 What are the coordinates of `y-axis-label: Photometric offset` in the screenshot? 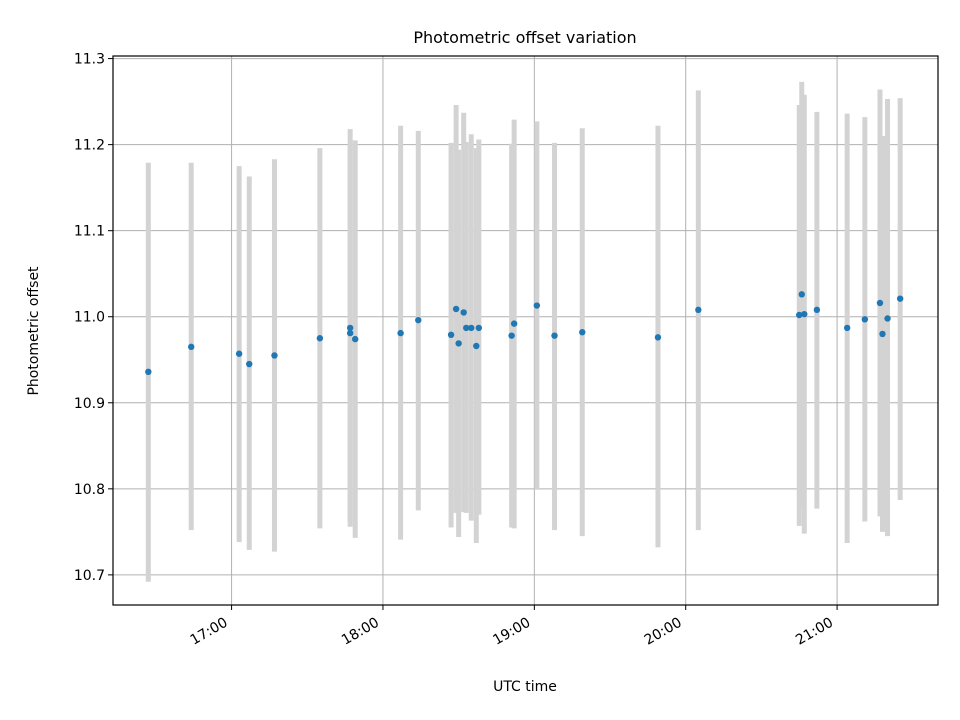 It's located at (34, 331).